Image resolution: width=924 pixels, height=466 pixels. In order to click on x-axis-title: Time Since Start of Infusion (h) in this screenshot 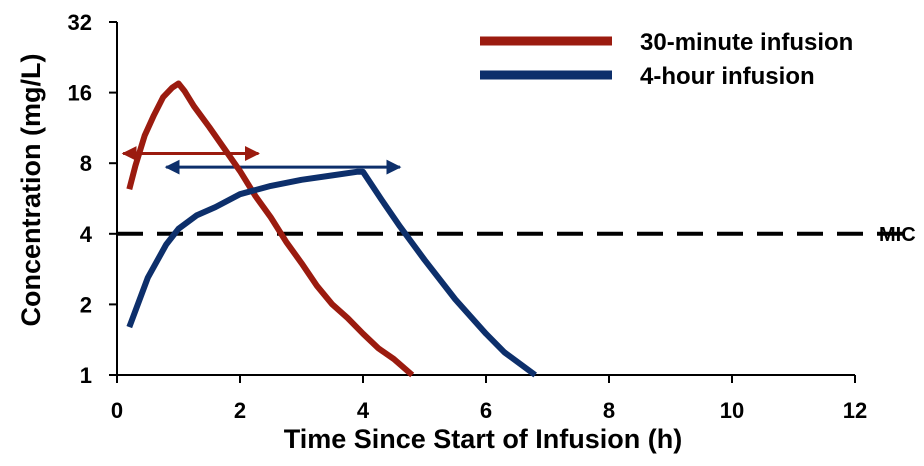, I will do `click(483, 439)`.